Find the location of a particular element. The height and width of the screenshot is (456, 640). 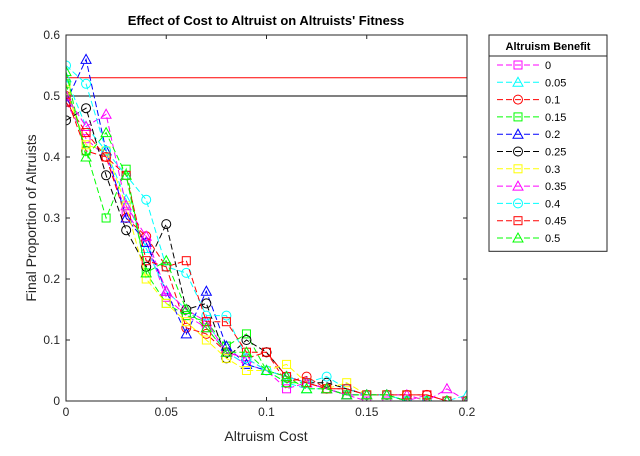

legend-item: 0.45 is located at coordinates (531, 222).